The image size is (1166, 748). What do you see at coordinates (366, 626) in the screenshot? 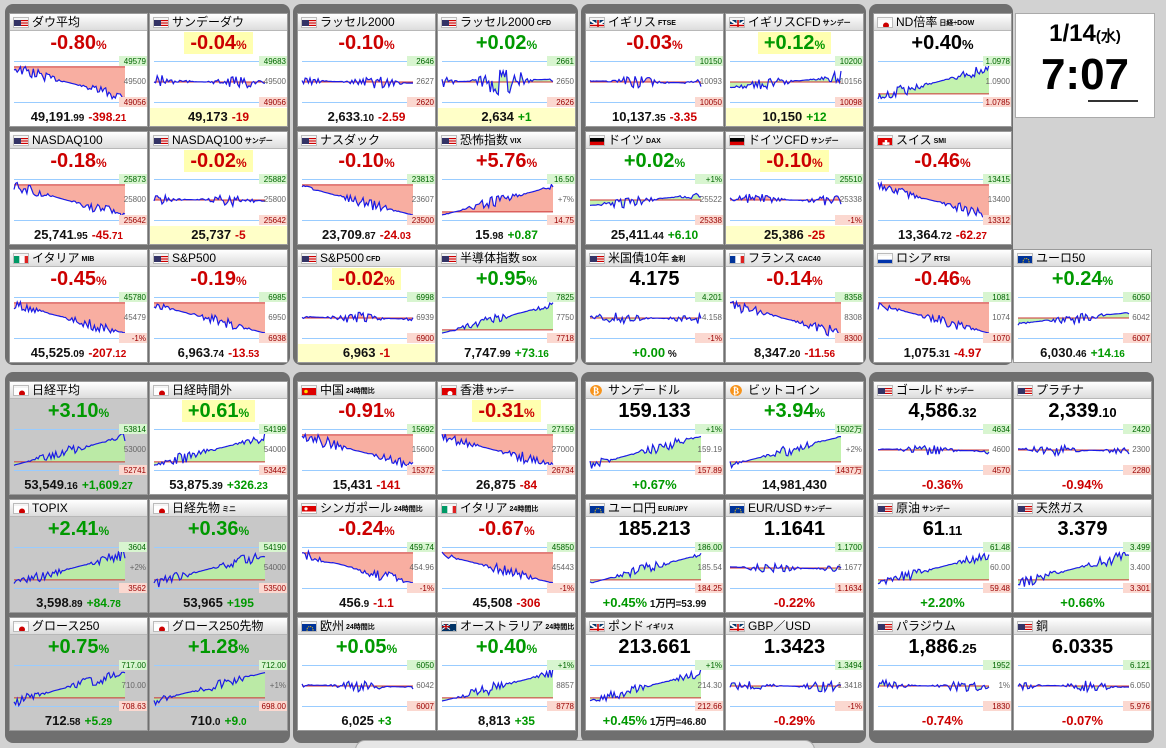
I see `tile-header: 欧州 24時間比` at bounding box center [366, 626].